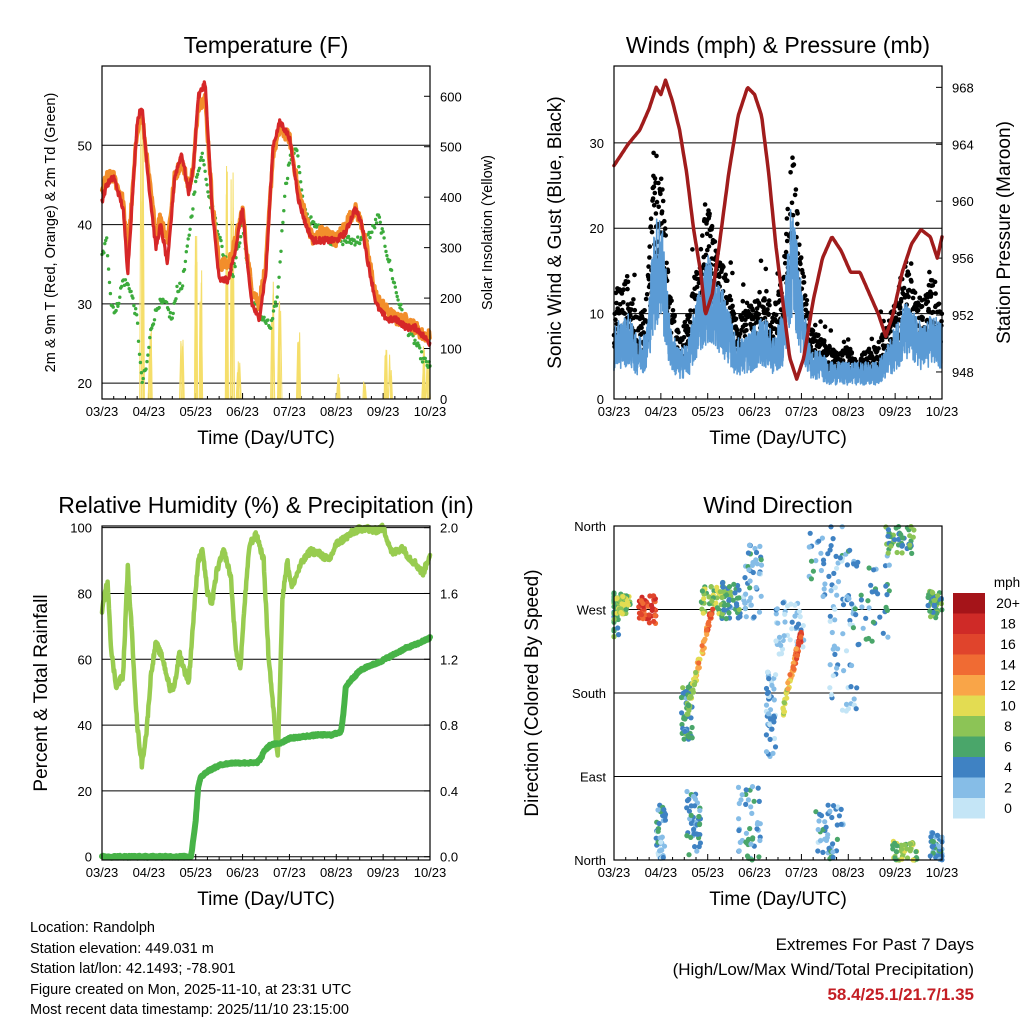 The width and height of the screenshot is (1024, 1024). What do you see at coordinates (600, 399) in the screenshot?
I see `y-tick-label: 0` at bounding box center [600, 399].